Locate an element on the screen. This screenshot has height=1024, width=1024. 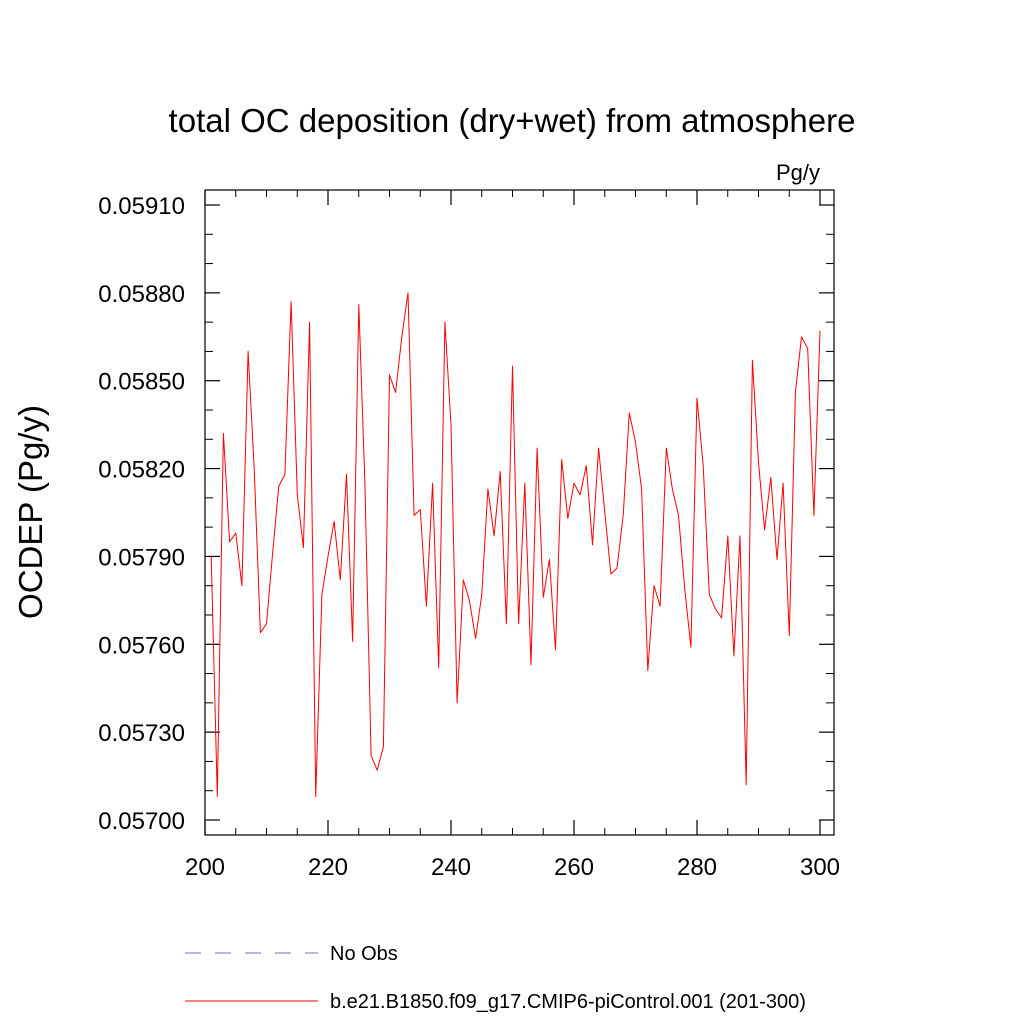
y-tick-label: 0.05700 is located at coordinates (141, 821).